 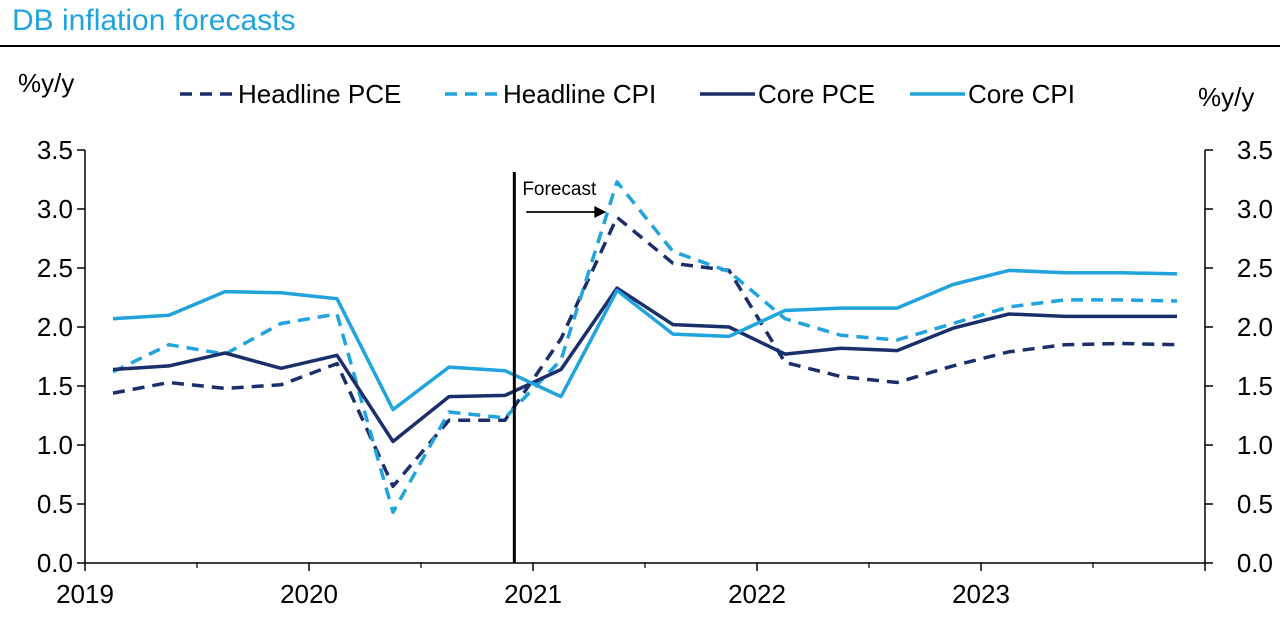 I want to click on y-tick-label-left: 0.5, so click(x=55, y=504).